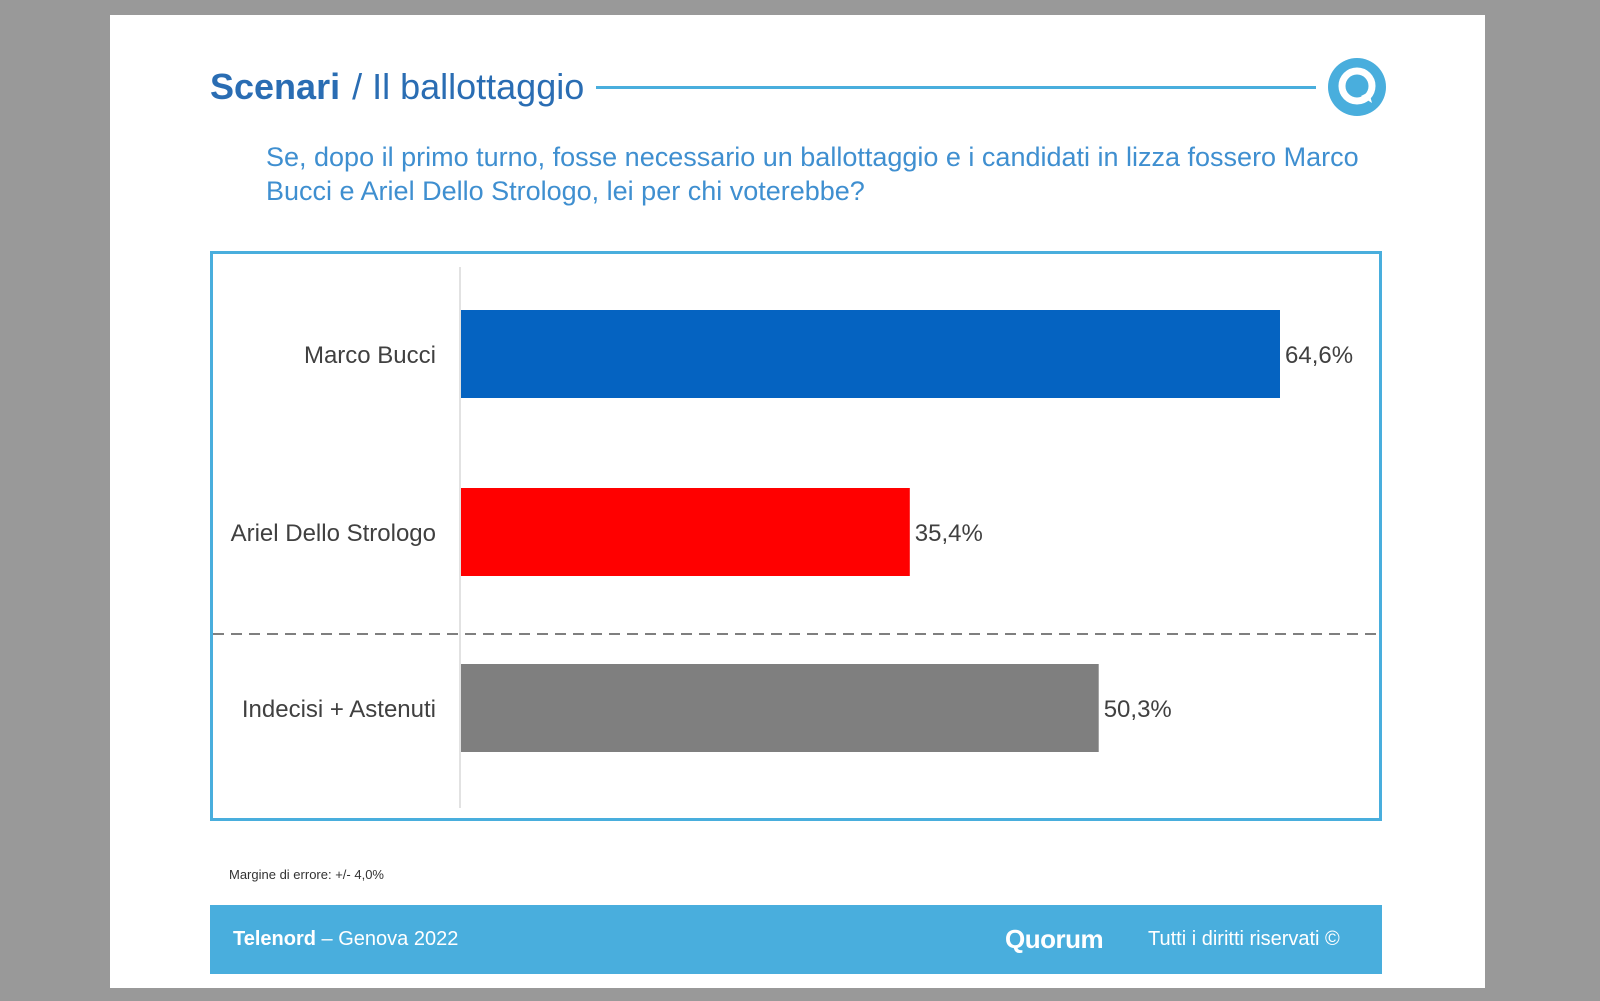 The width and height of the screenshot is (1600, 1001). What do you see at coordinates (1319, 355) in the screenshot?
I see `value-label-1: 64,6%` at bounding box center [1319, 355].